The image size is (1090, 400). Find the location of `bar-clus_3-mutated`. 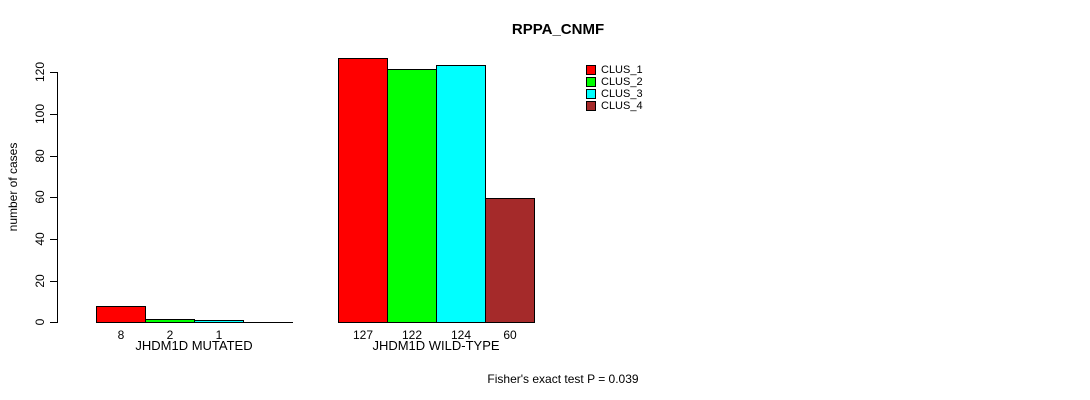

bar-clus_3-mutated is located at coordinates (219, 321).